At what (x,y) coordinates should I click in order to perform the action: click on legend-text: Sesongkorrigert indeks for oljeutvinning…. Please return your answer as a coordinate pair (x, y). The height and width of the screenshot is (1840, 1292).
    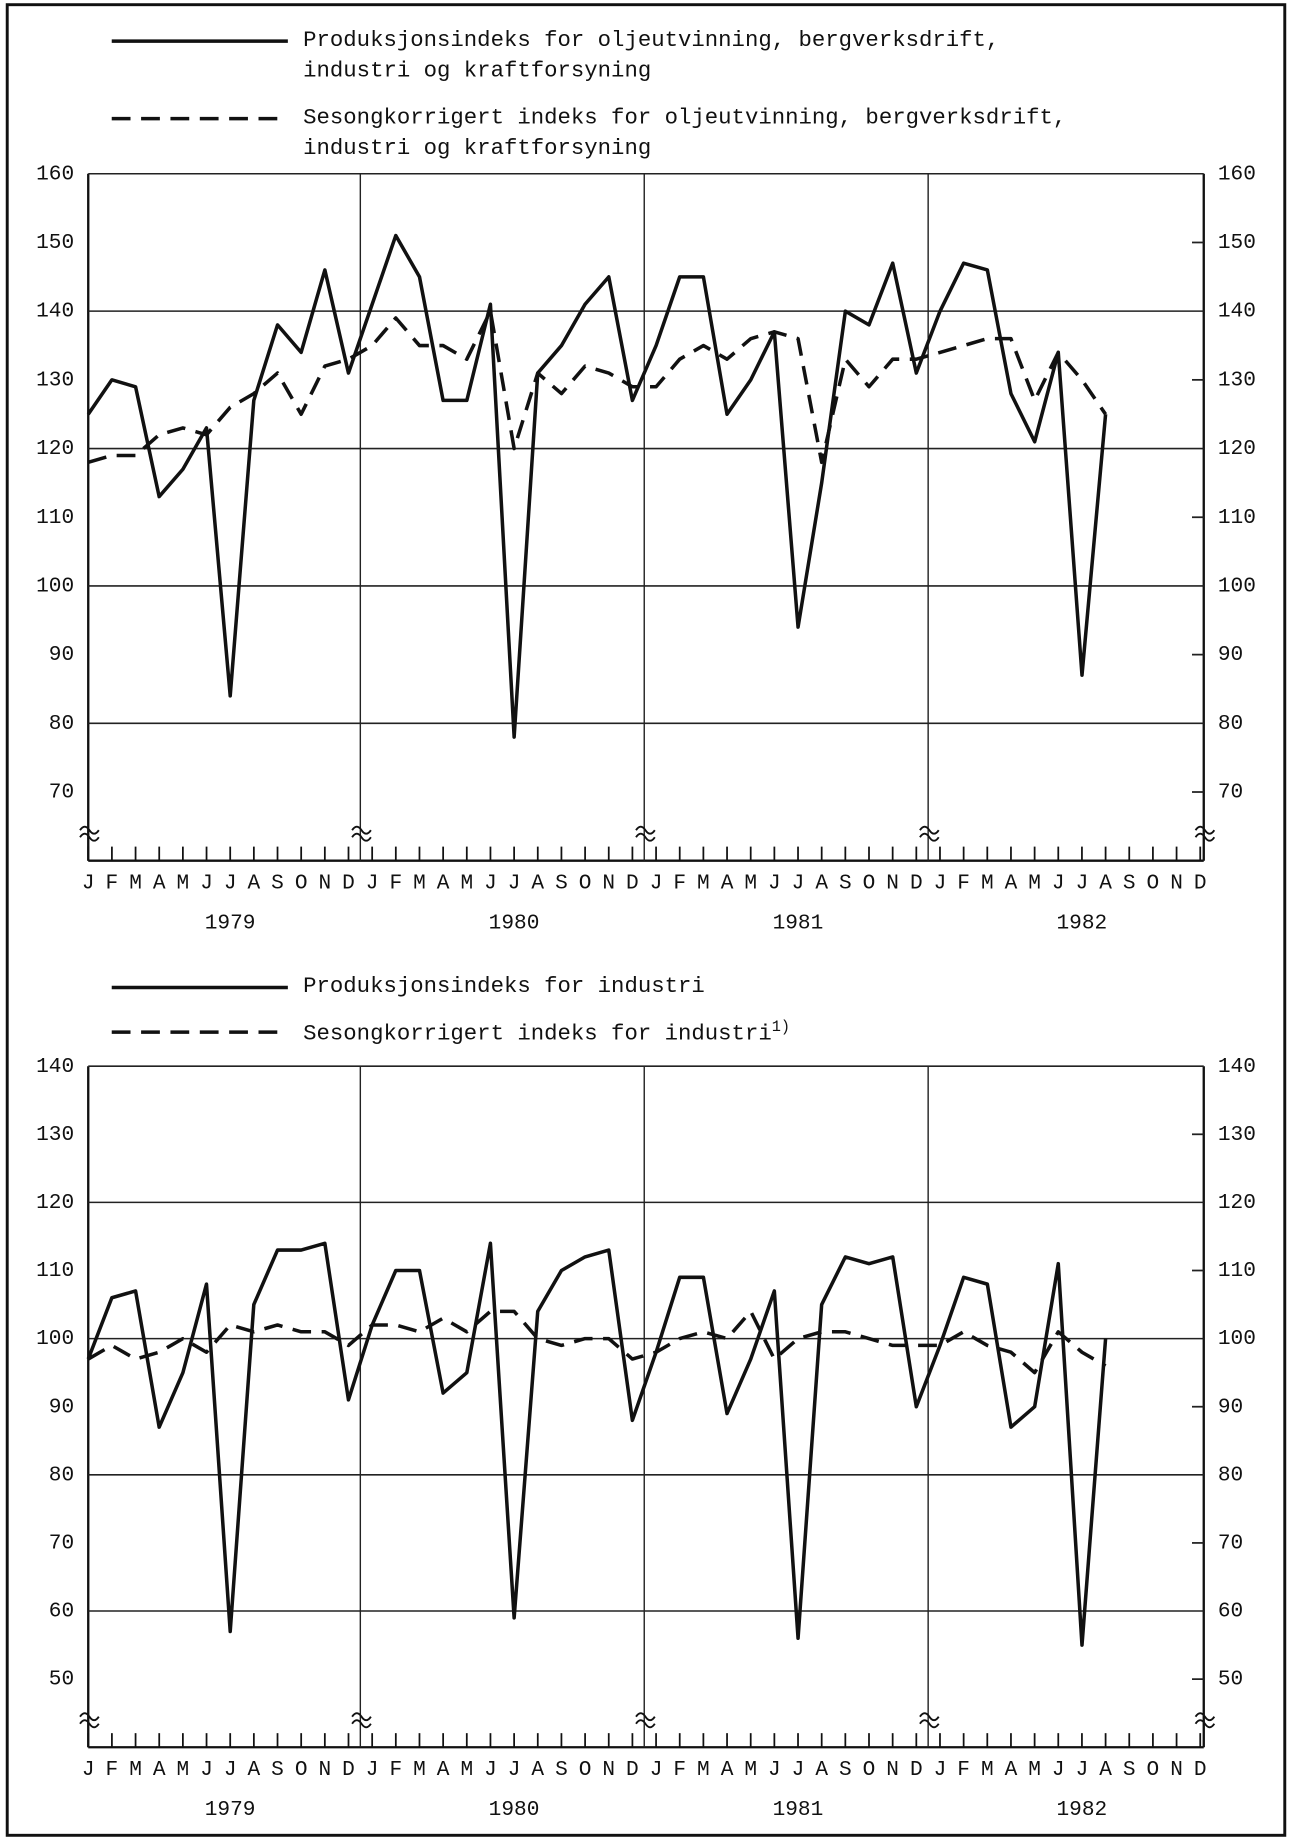
    Looking at the image, I should click on (696, 133).